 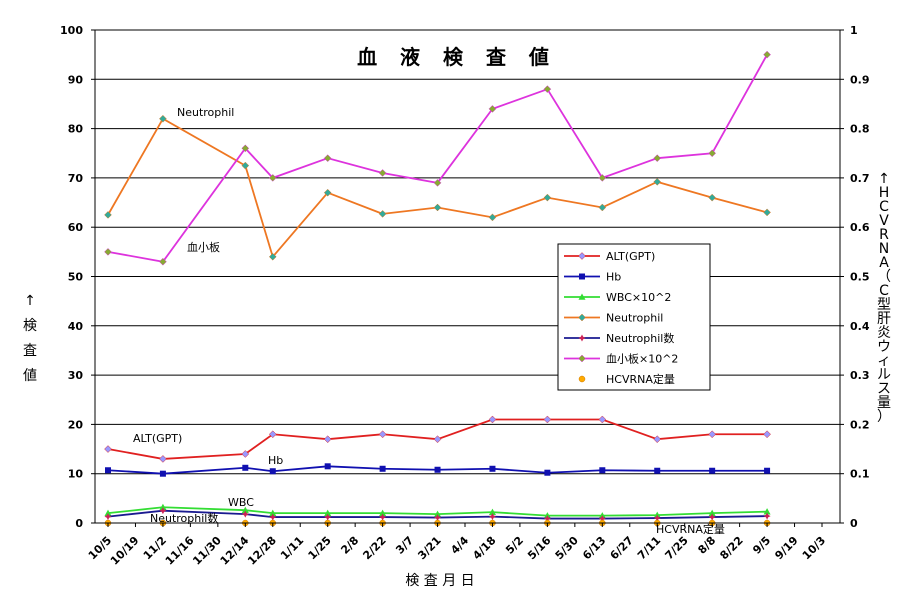 What do you see at coordinates (860, 227) in the screenshot?
I see `y2-tick-label: 0.6` at bounding box center [860, 227].